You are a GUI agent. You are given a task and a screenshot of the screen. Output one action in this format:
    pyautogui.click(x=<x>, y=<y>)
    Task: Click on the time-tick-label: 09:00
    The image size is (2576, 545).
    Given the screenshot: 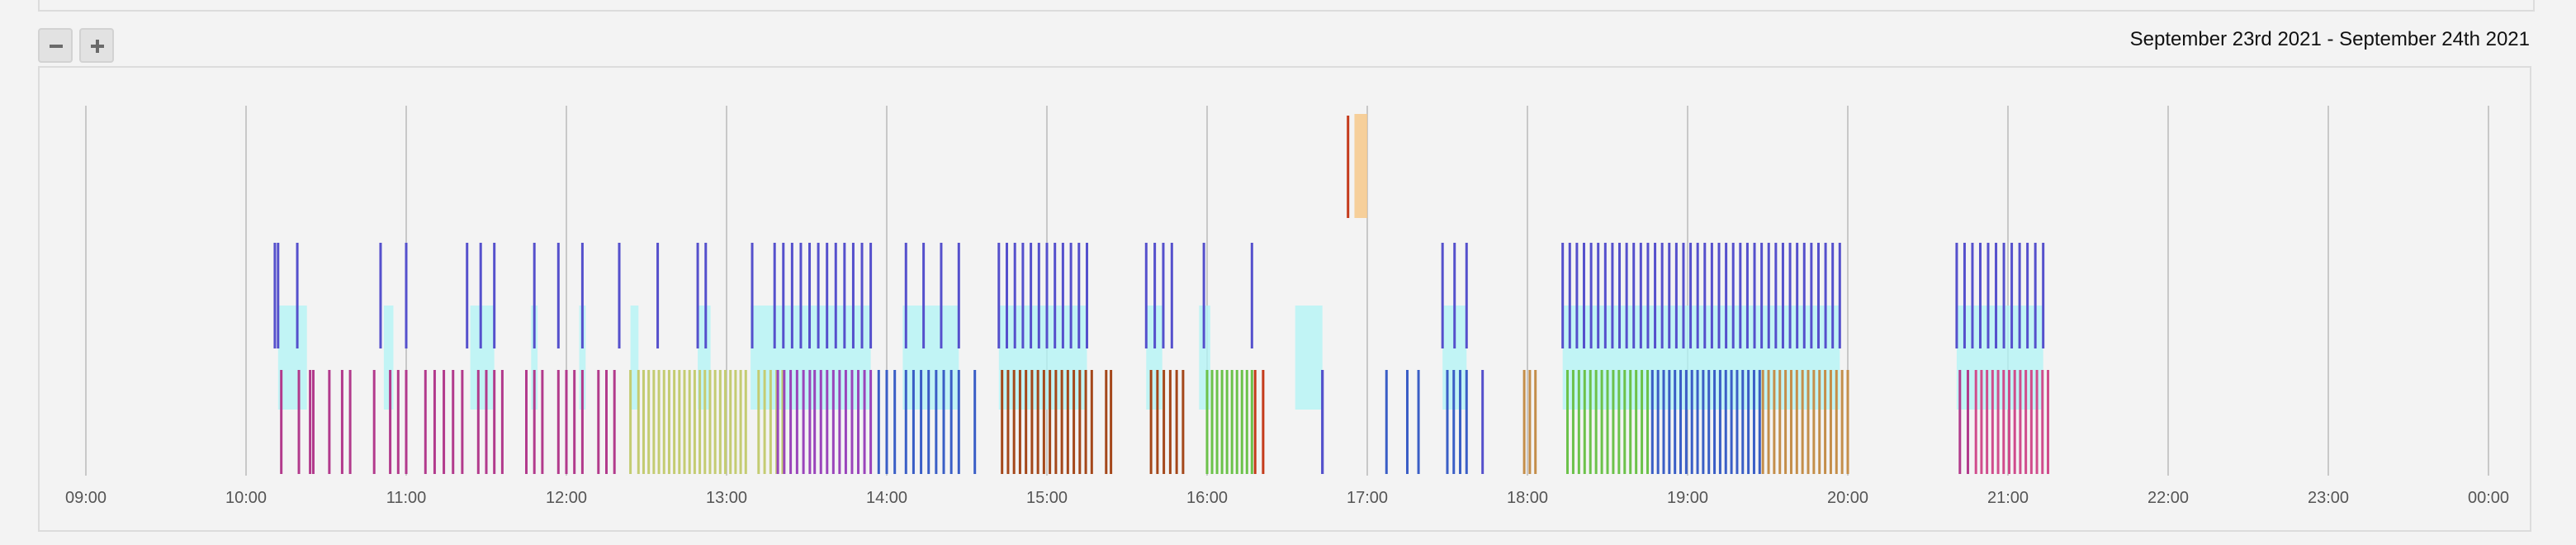 What is the action you would take?
    pyautogui.click(x=86, y=498)
    